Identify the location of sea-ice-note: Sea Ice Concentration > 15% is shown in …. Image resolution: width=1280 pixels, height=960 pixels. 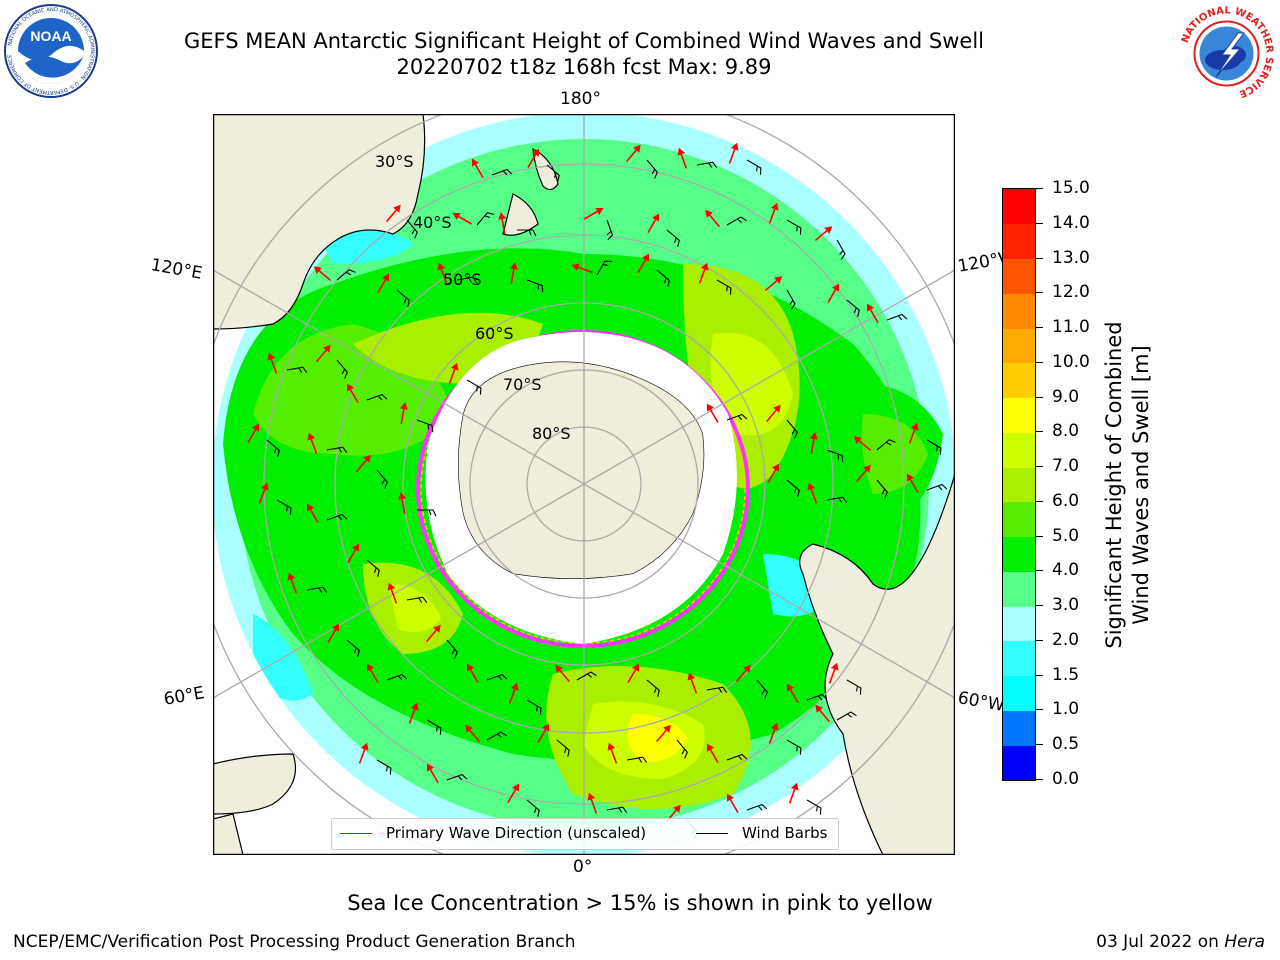
(640, 903).